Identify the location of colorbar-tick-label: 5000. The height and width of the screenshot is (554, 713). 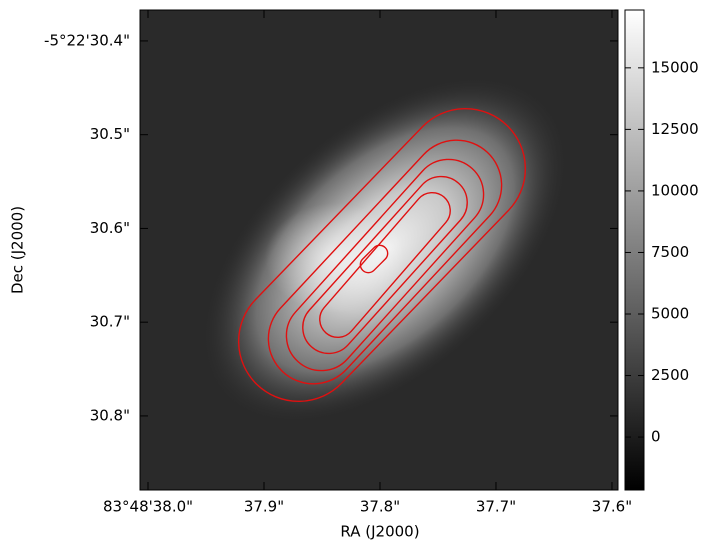
(670, 314).